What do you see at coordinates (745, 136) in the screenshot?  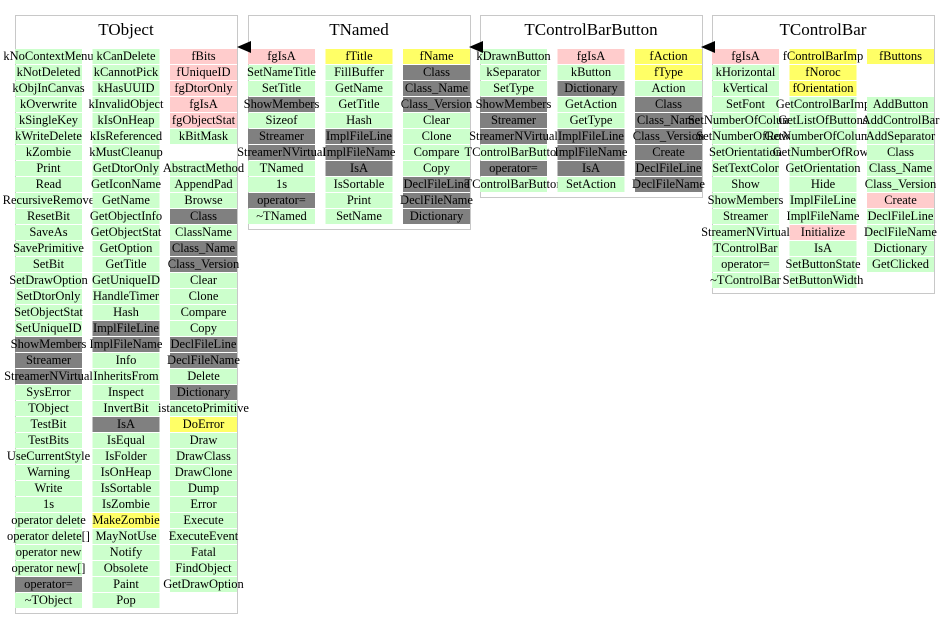 I see `member-name: SetNumberOfRows` at bounding box center [745, 136].